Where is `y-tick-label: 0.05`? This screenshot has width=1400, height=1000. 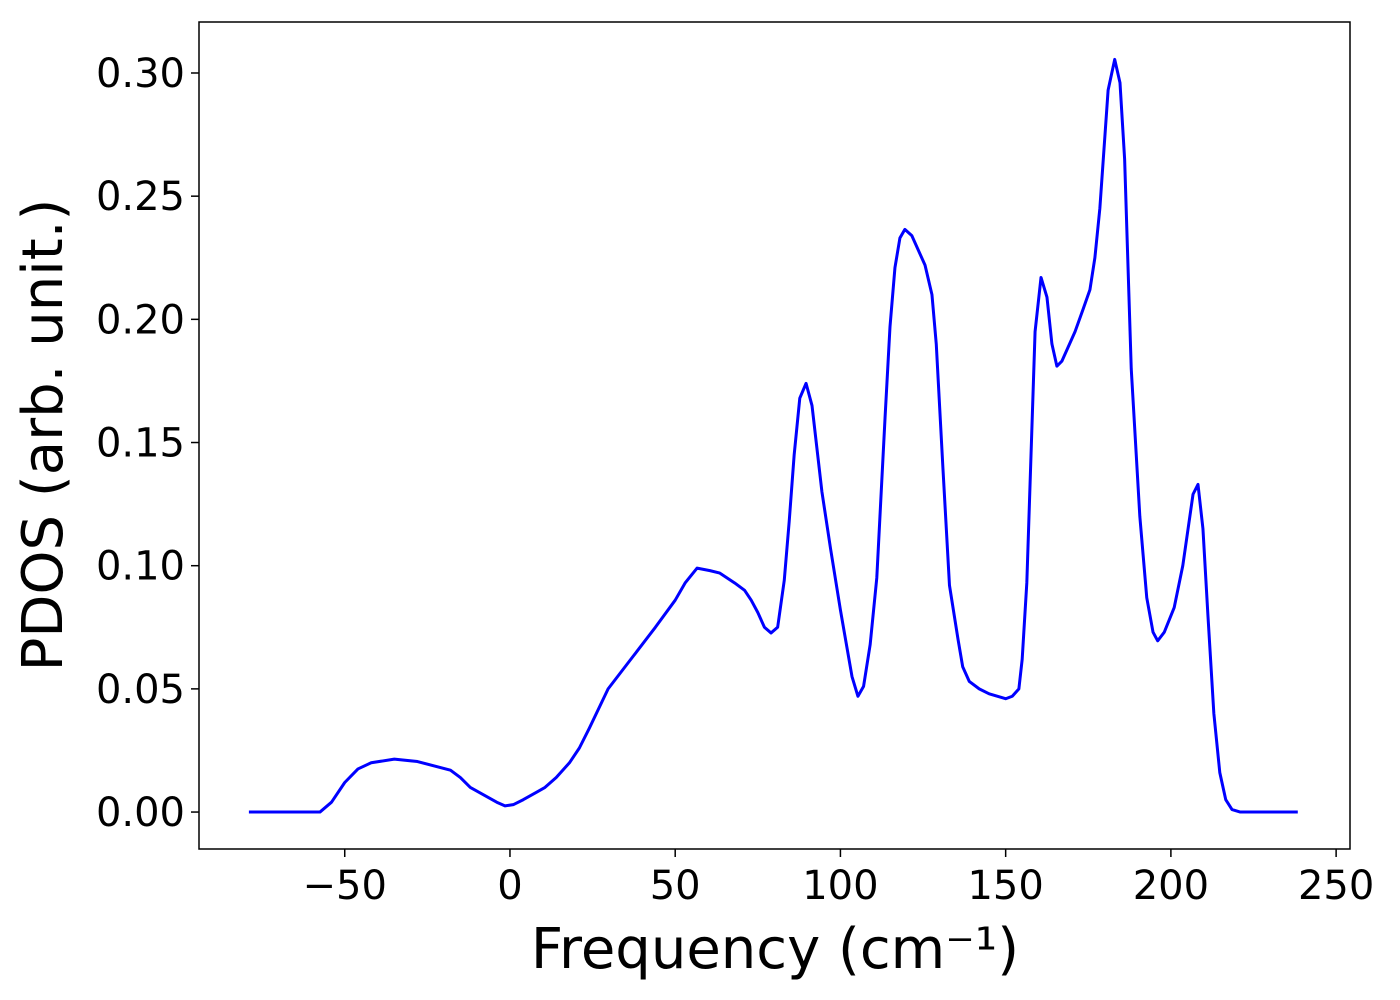
y-tick-label: 0.05 is located at coordinates (140, 690).